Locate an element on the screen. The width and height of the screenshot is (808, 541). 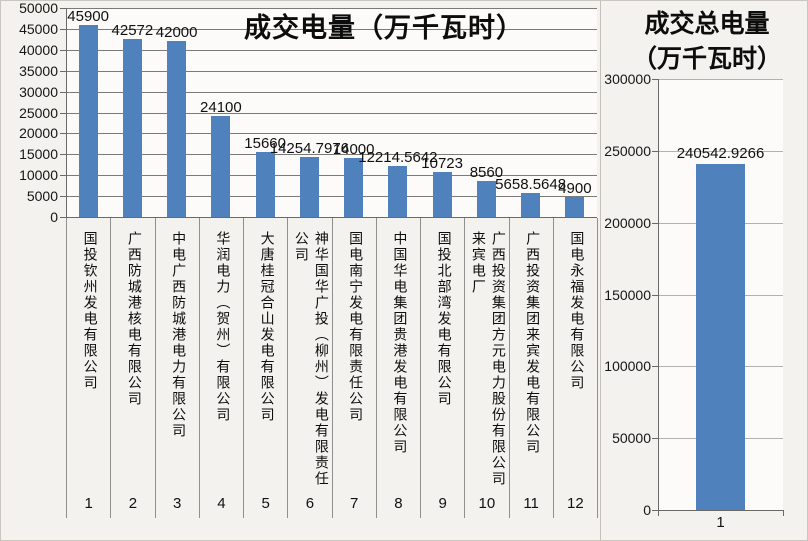
category-label: 国电南宁发电有限责任公司 is located at coordinates (355, 327).